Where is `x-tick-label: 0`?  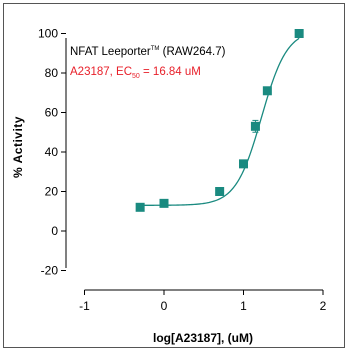 x-tick-label: 0 is located at coordinates (164, 306).